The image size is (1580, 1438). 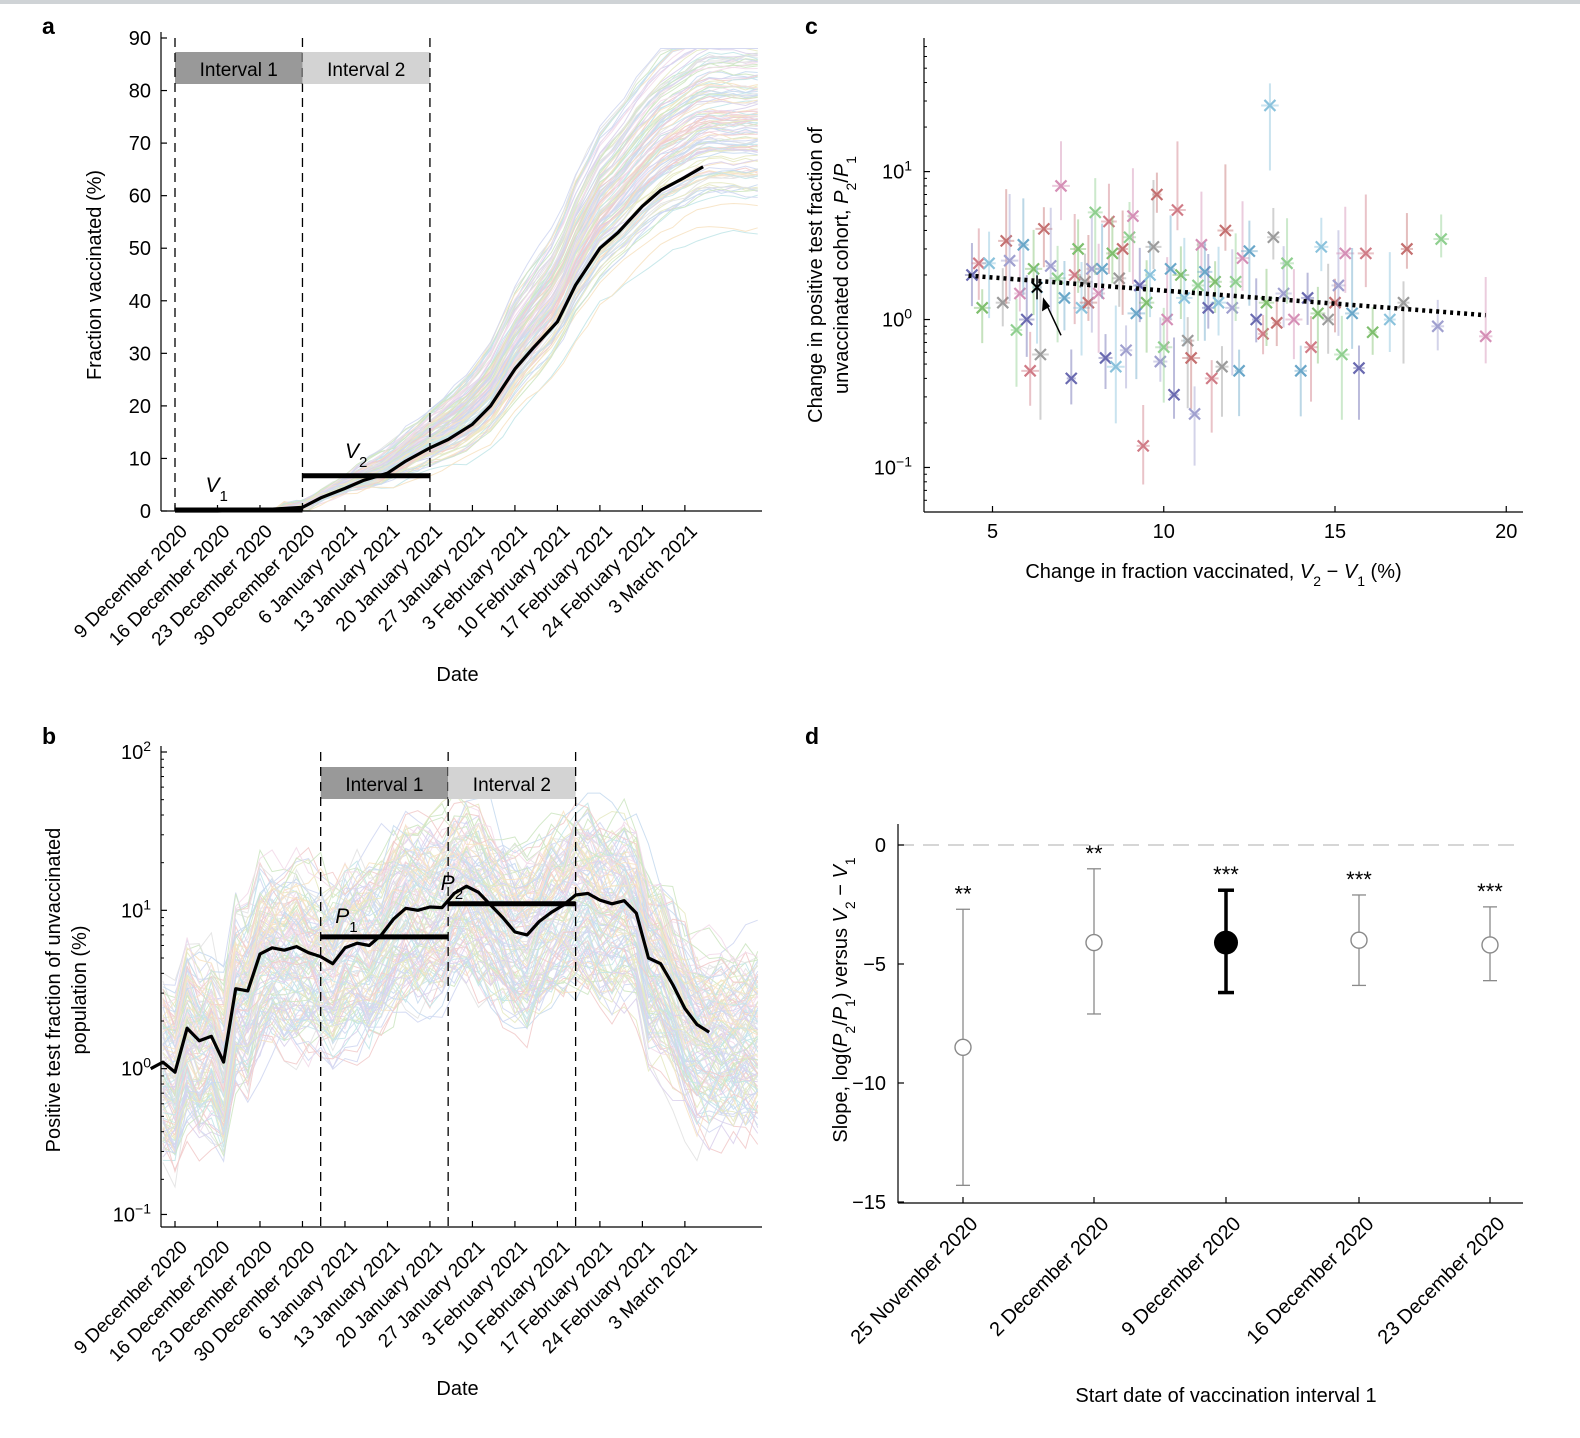 What do you see at coordinates (1046, 304) in the screenshot?
I see `c-arrow-head` at bounding box center [1046, 304].